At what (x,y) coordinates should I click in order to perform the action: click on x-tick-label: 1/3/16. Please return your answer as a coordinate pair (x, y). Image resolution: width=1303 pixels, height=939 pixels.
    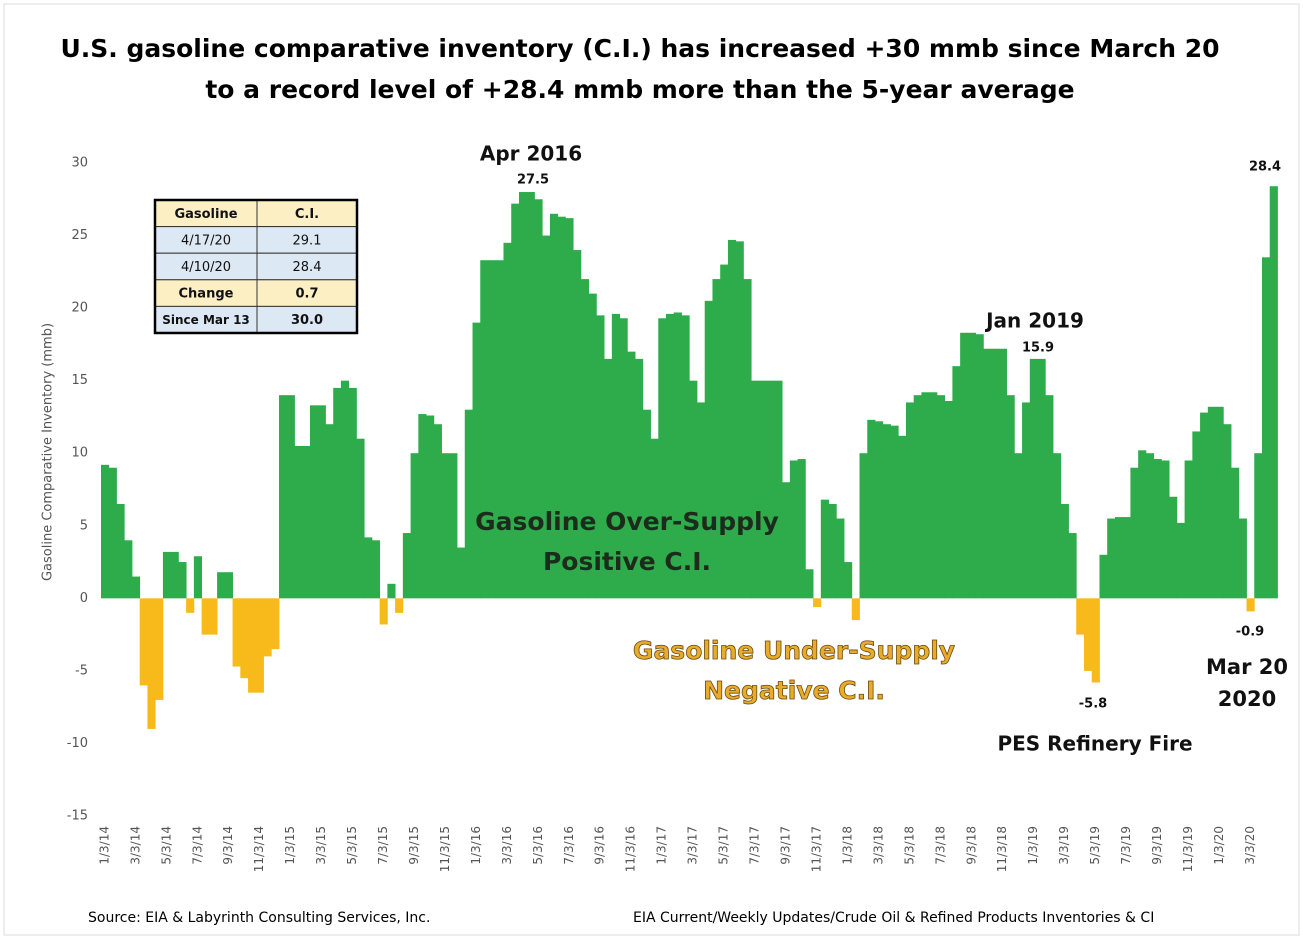
    Looking at the image, I should click on (476, 845).